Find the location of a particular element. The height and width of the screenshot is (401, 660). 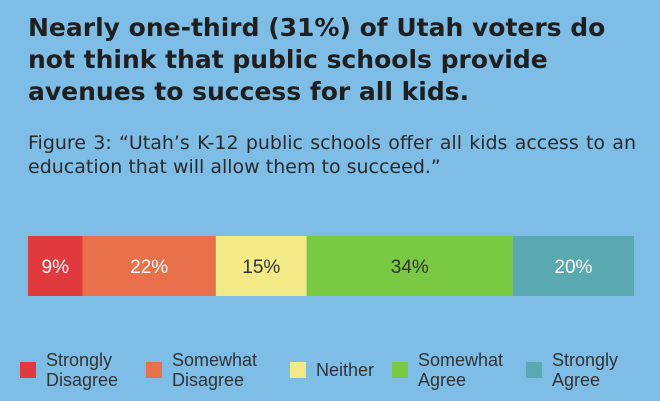

bar-value-label-4: 34% is located at coordinates (410, 267).